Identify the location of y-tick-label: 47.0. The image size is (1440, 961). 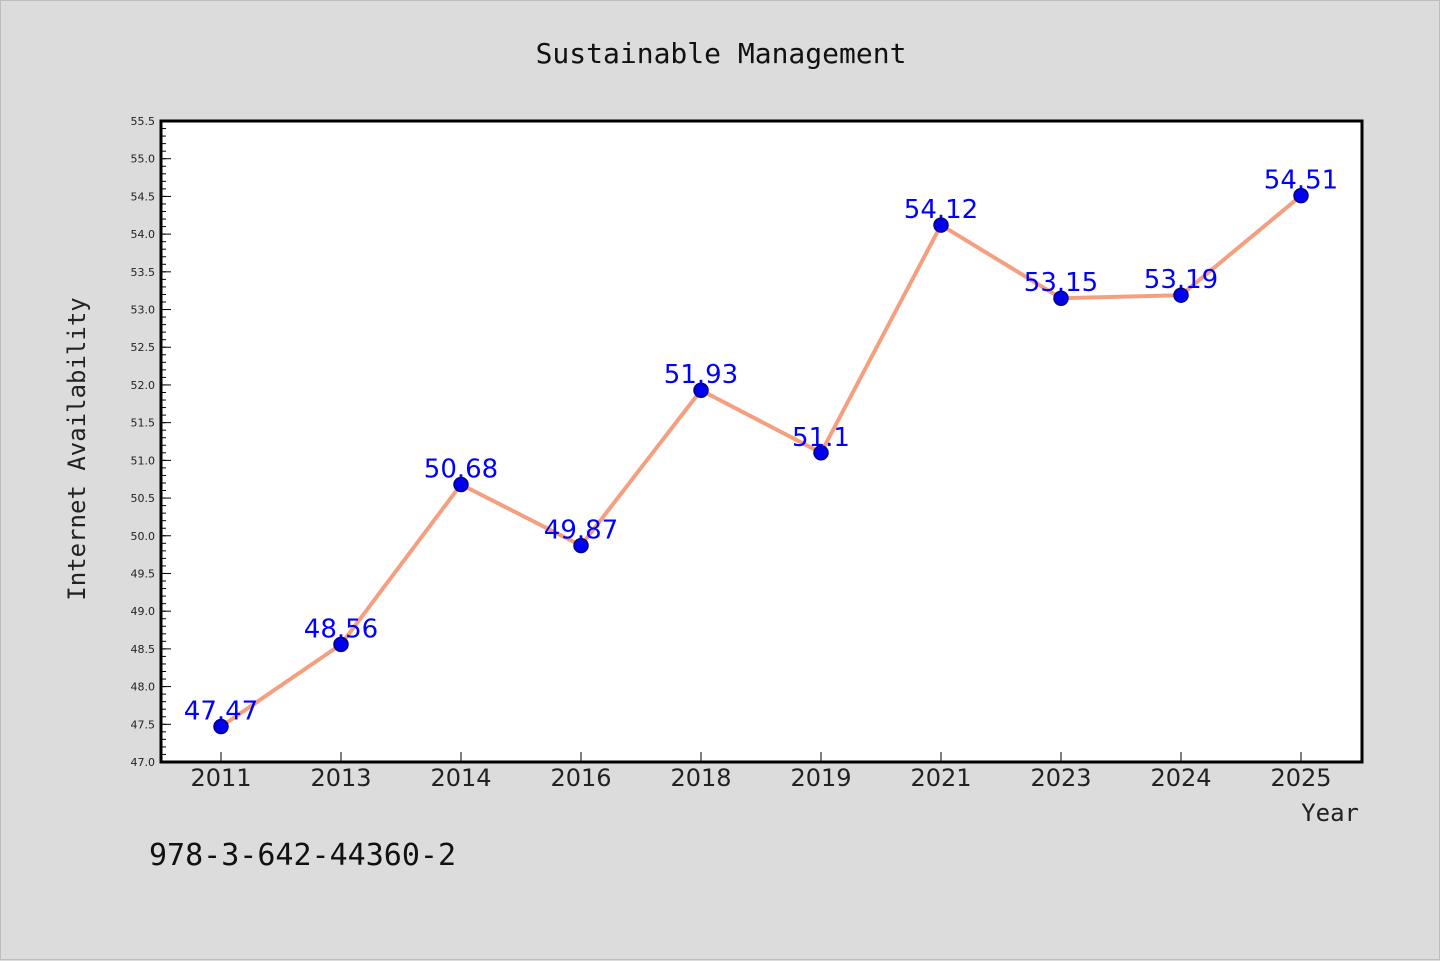
(143, 762).